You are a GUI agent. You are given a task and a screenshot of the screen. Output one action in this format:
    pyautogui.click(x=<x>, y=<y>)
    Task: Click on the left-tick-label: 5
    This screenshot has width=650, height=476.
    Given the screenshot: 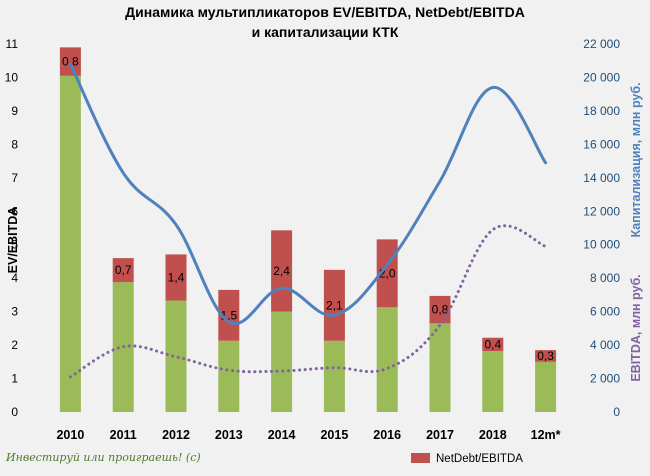 What is the action you would take?
    pyautogui.click(x=14, y=245)
    